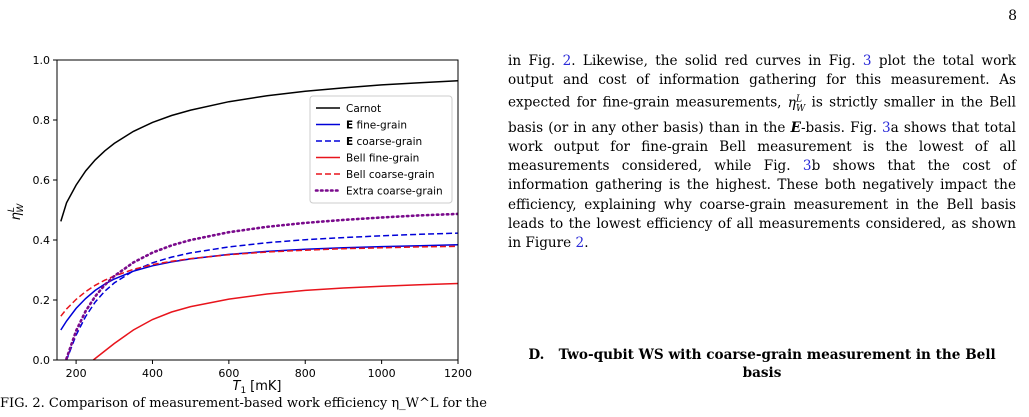  What do you see at coordinates (382, 159) in the screenshot?
I see `legend-label-3: Bell fine-grain` at bounding box center [382, 159].